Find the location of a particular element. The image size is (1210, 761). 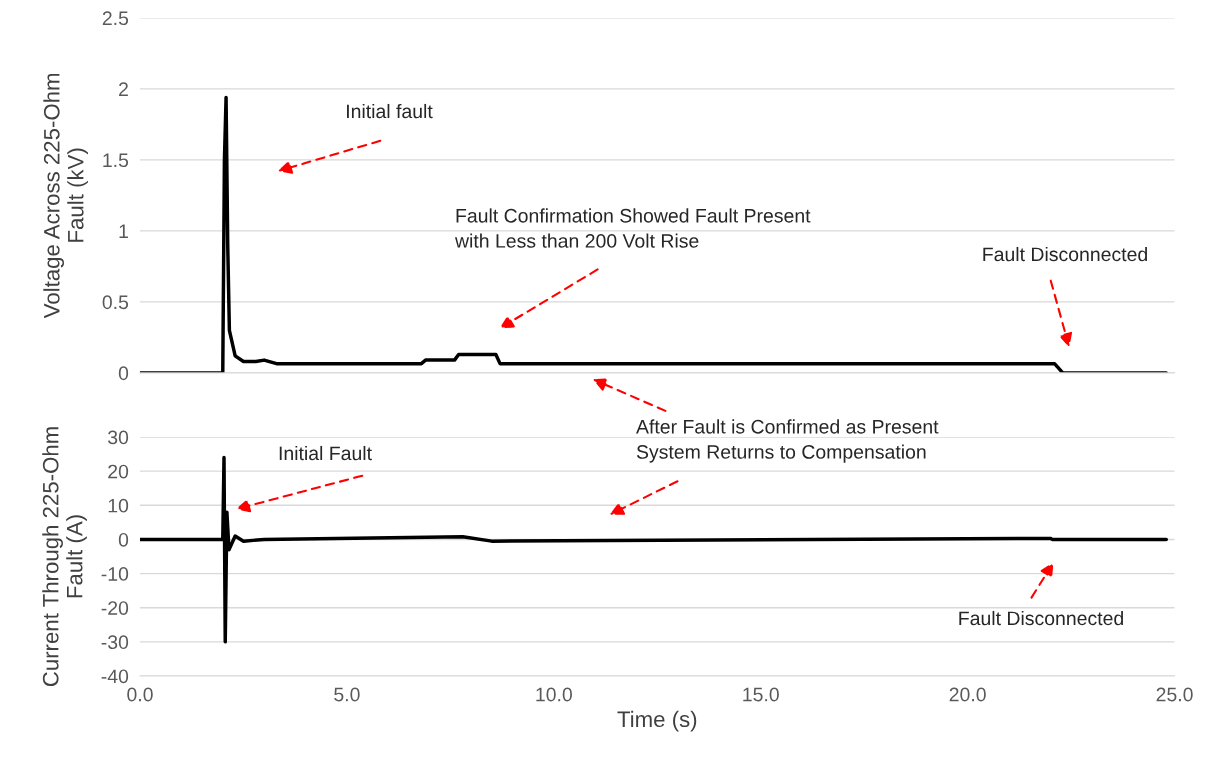

x-tick-label: 10.0 is located at coordinates (554, 694).